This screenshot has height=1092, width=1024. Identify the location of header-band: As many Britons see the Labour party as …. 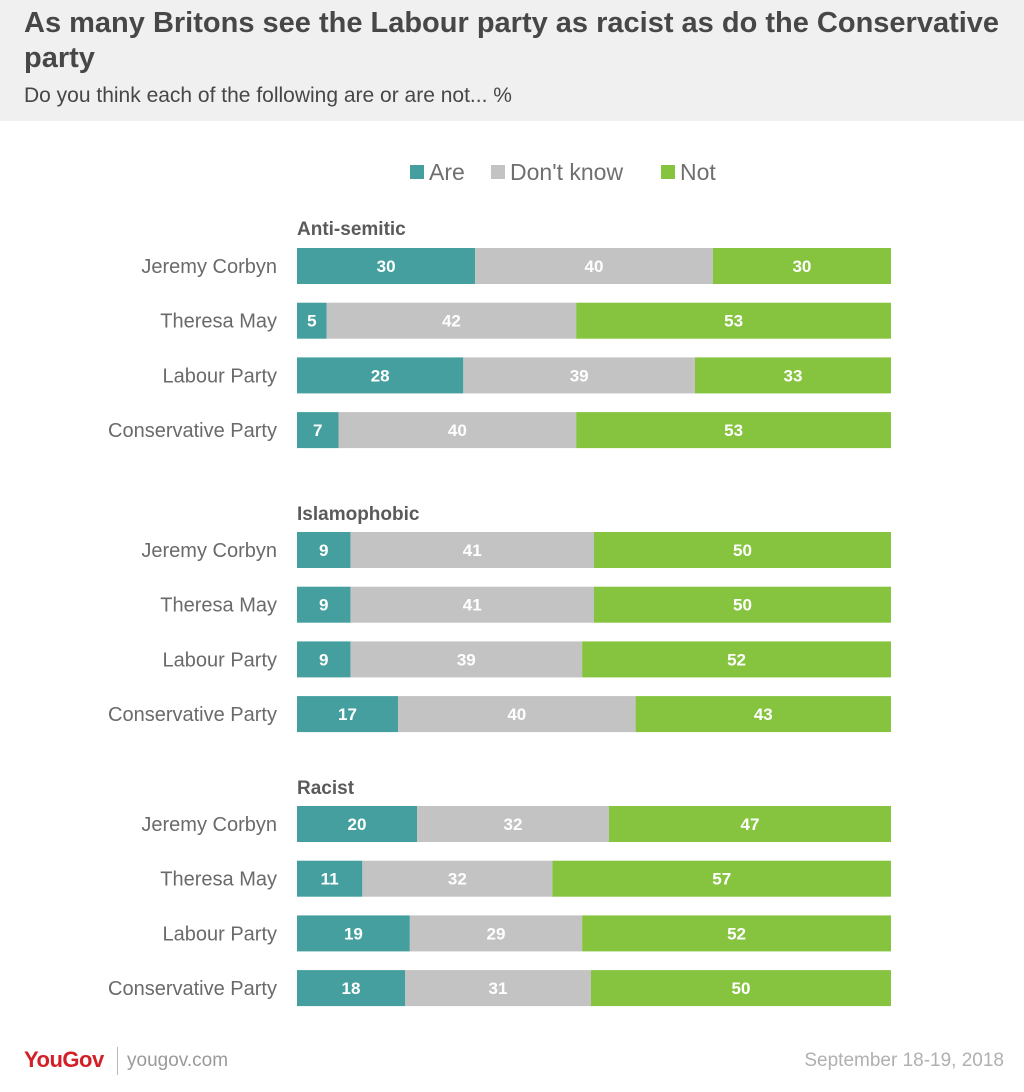
(512, 60).